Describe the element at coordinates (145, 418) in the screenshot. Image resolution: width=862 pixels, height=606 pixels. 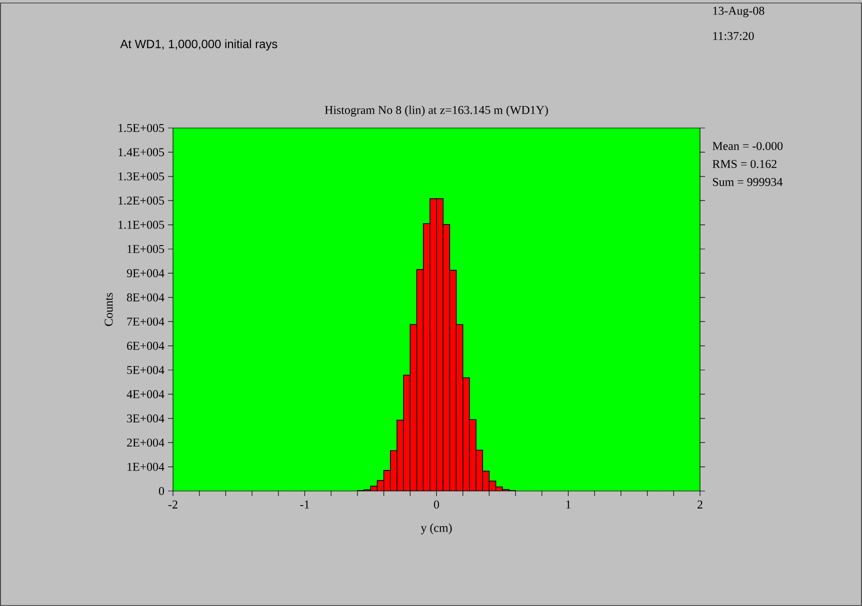
I see `y-tick-label: 3E+004` at that location.